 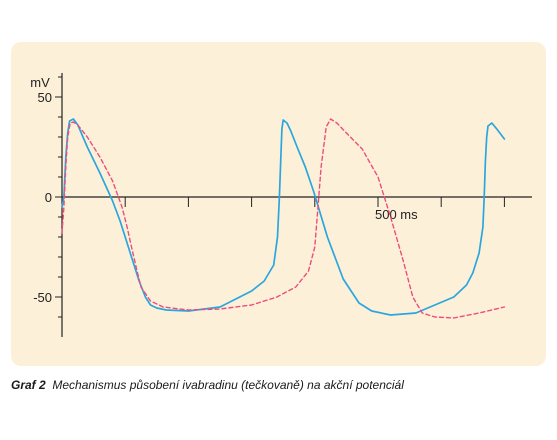 What do you see at coordinates (45, 97) in the screenshot?
I see `y-tick-label: 50` at bounding box center [45, 97].